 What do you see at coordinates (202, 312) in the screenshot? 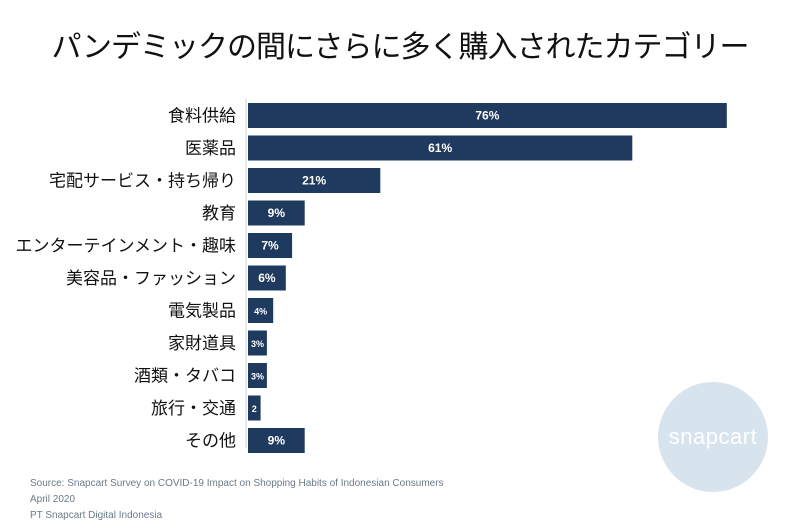
I see `category-label: 電気製品` at bounding box center [202, 312].